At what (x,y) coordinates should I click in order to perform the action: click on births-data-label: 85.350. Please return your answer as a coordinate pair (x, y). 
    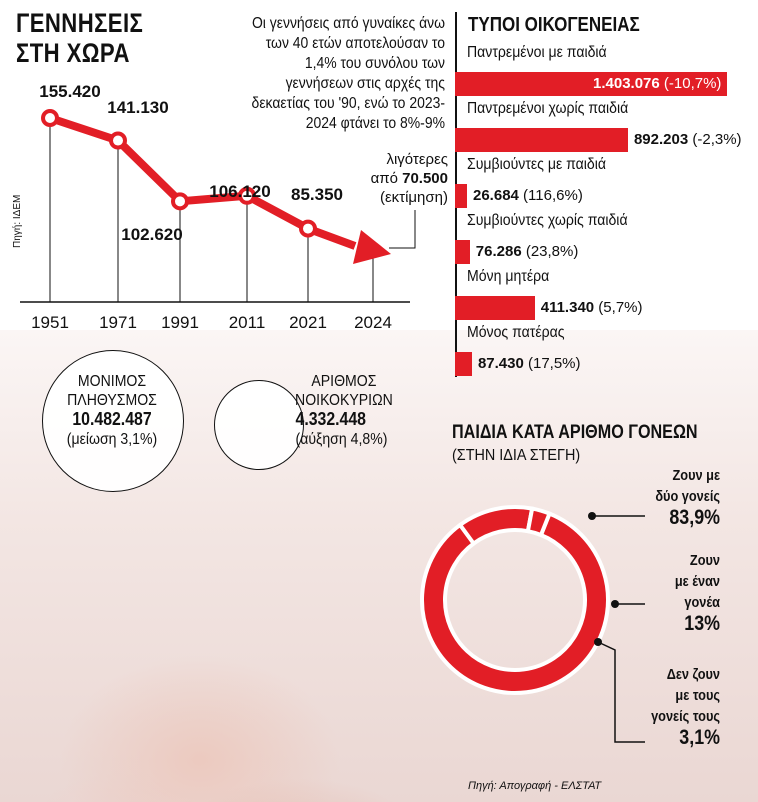
    Looking at the image, I should click on (317, 194).